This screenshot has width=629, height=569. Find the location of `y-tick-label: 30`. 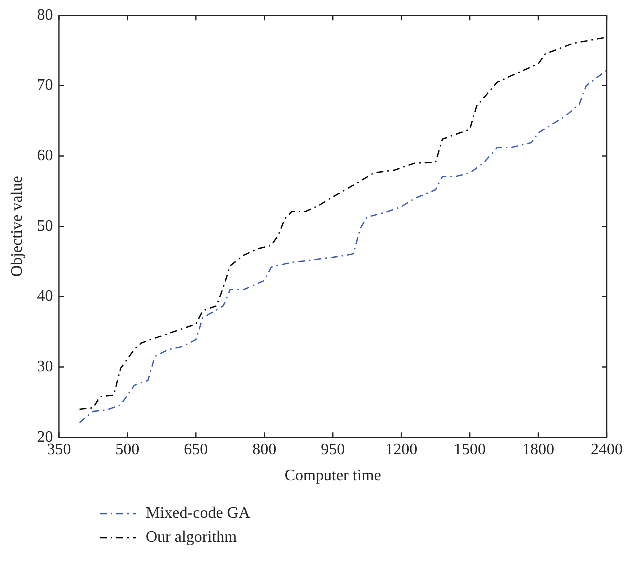

y-tick-label: 30 is located at coordinates (45, 367).